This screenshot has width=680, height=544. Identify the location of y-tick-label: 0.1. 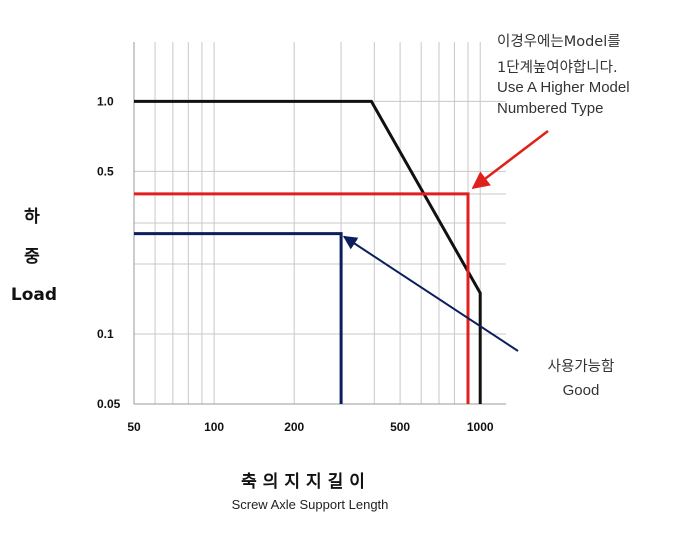
(105, 334).